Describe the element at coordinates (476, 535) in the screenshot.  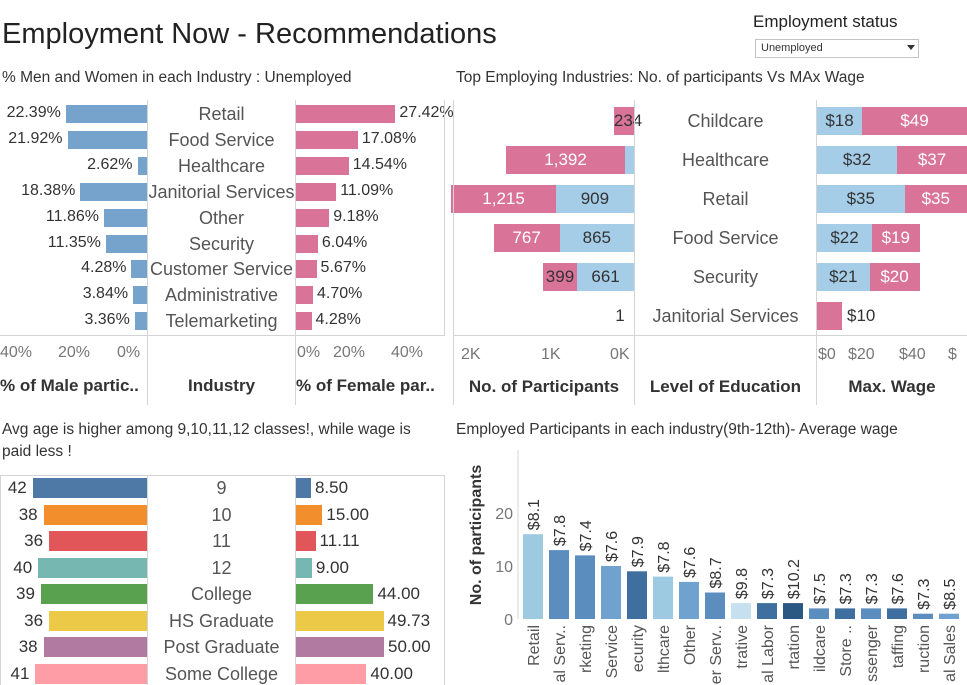
I see `y-axis-title: No. of participants` at that location.